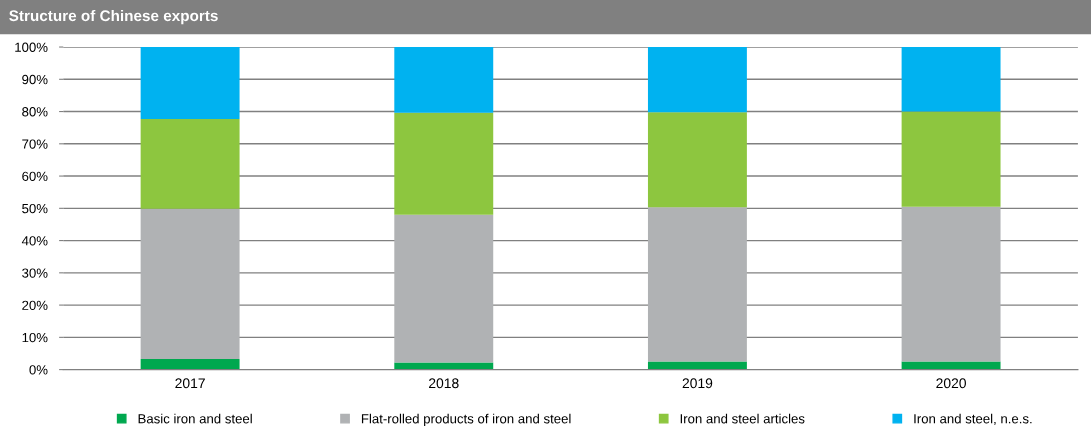 This screenshot has width=1091, height=448. Describe the element at coordinates (35, 273) in the screenshot. I see `y-tick-label: 30%` at that location.